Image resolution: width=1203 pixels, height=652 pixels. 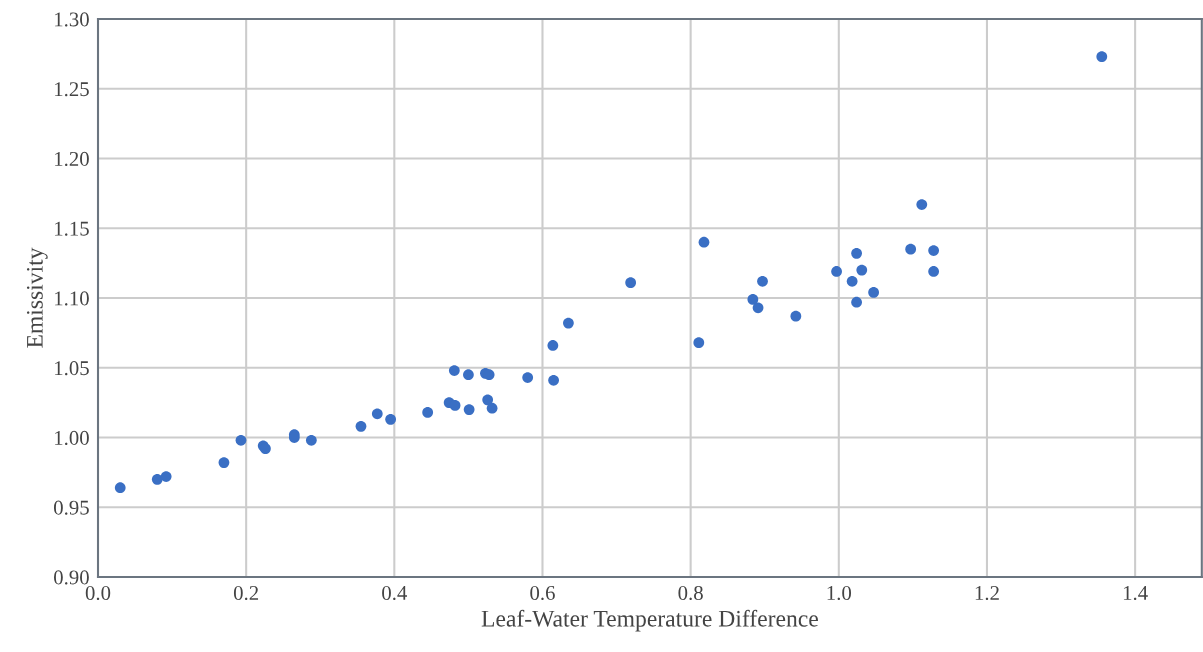 What do you see at coordinates (72, 89) in the screenshot?
I see `y-tick-label: 1.25` at bounding box center [72, 89].